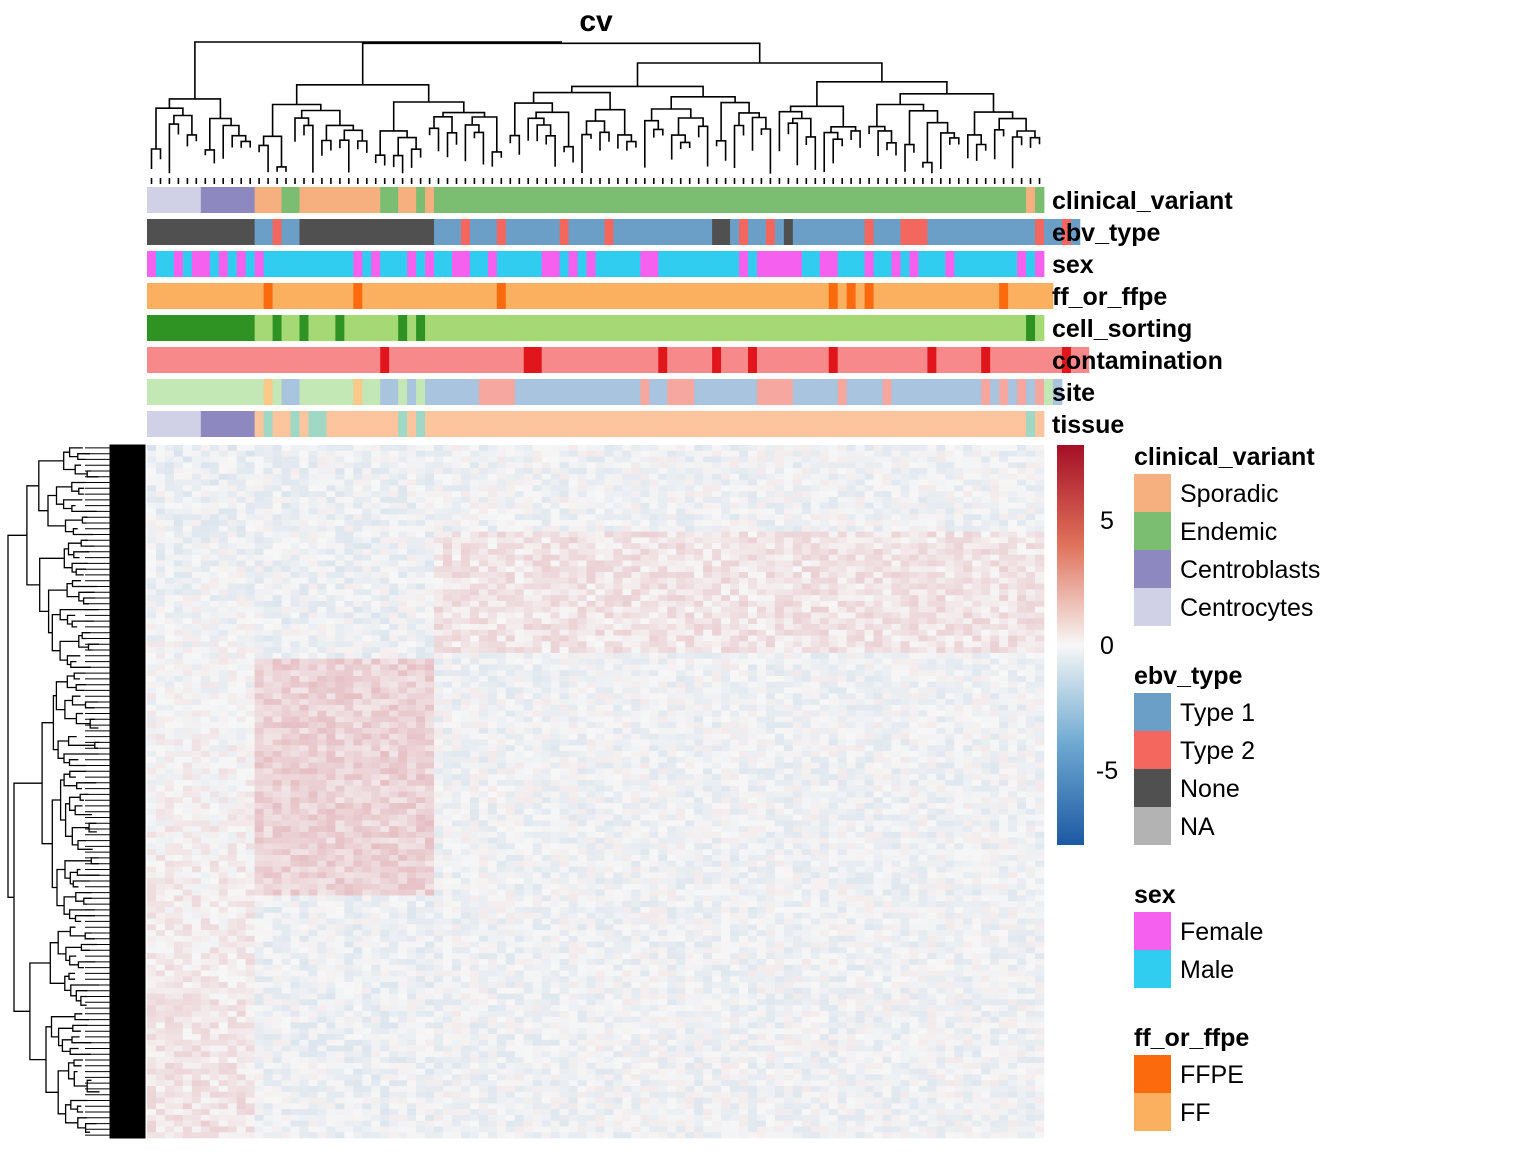 This screenshot has width=1536, height=1152. I want to click on annotation-cell-site, so click(1004, 392).